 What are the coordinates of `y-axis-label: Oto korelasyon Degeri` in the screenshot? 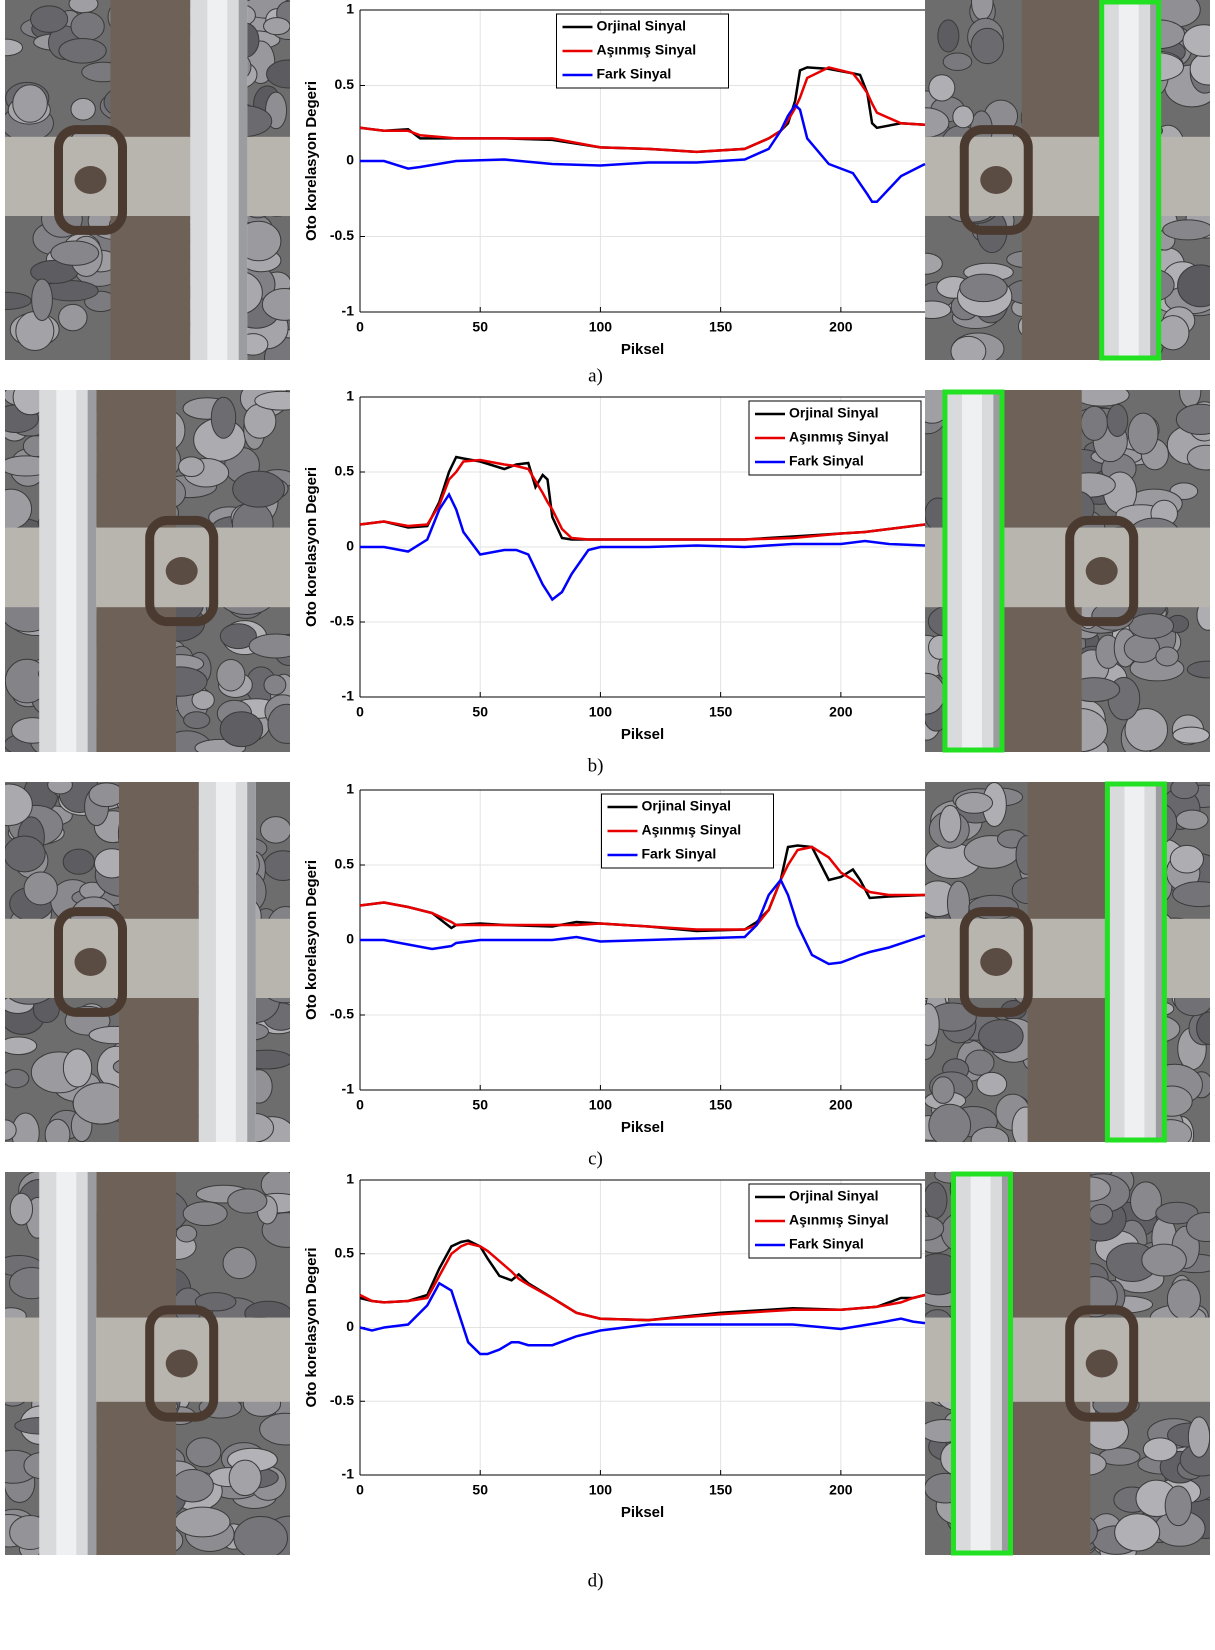 It's located at (311, 161).